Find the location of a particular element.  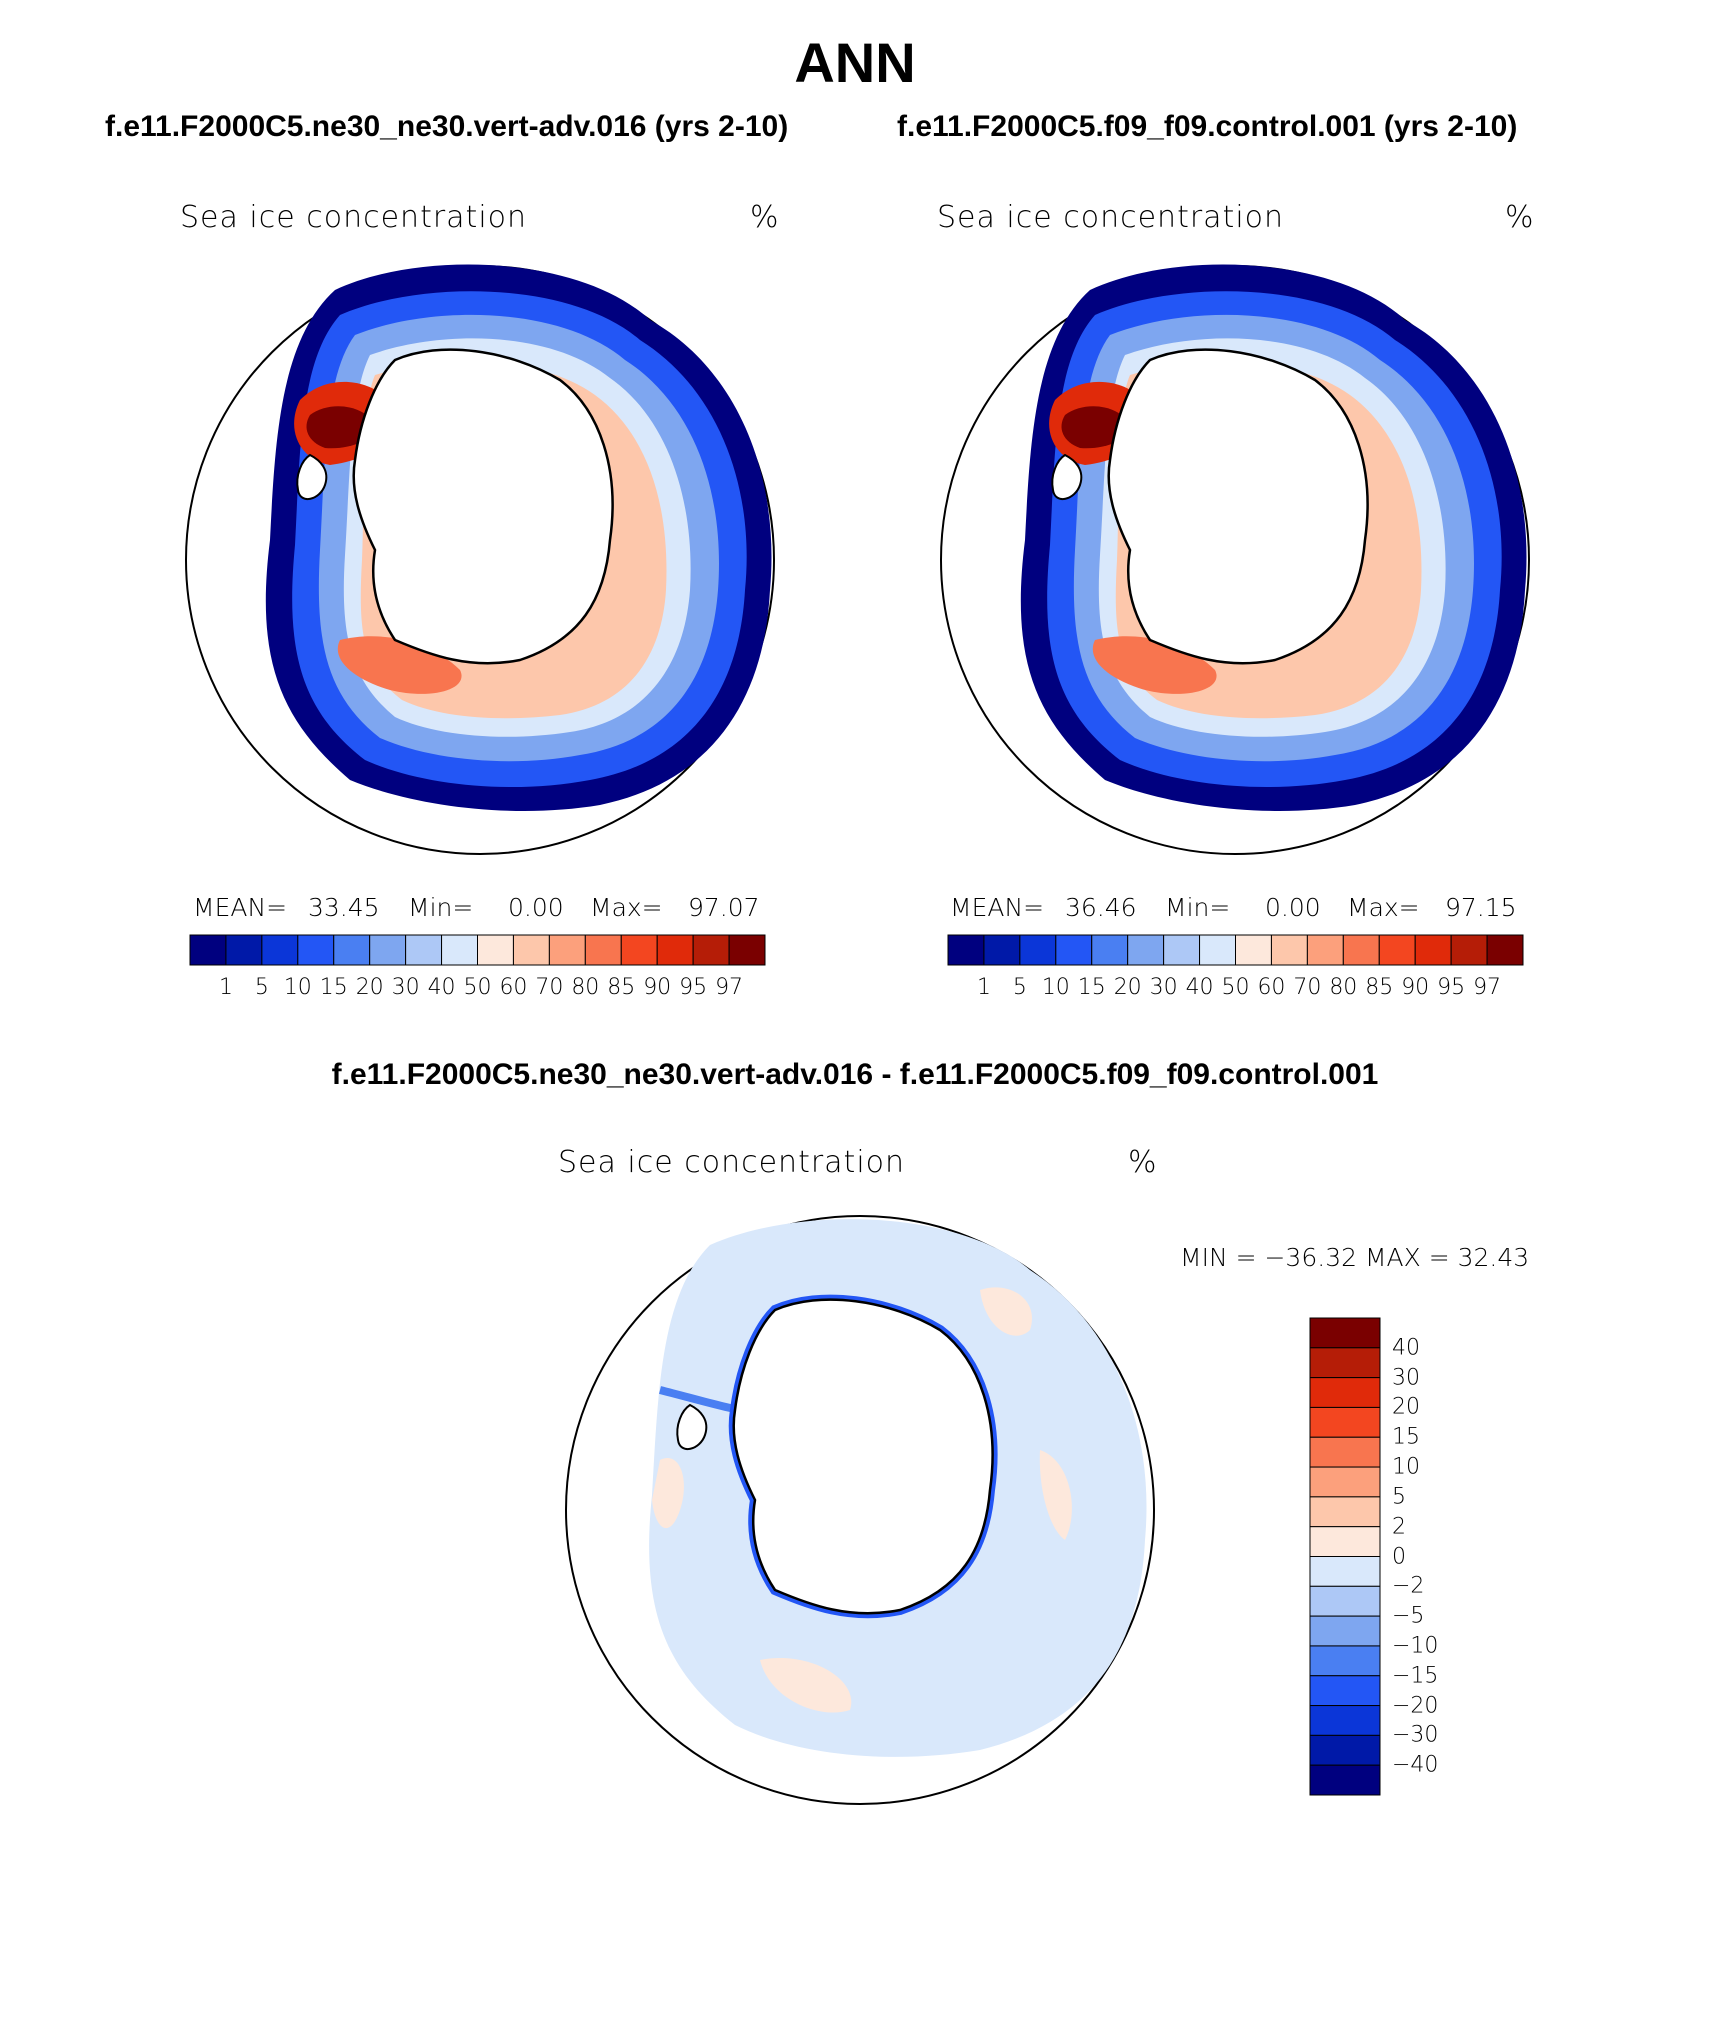

colorbar-tick-label: −15 is located at coordinates (1415, 1676).